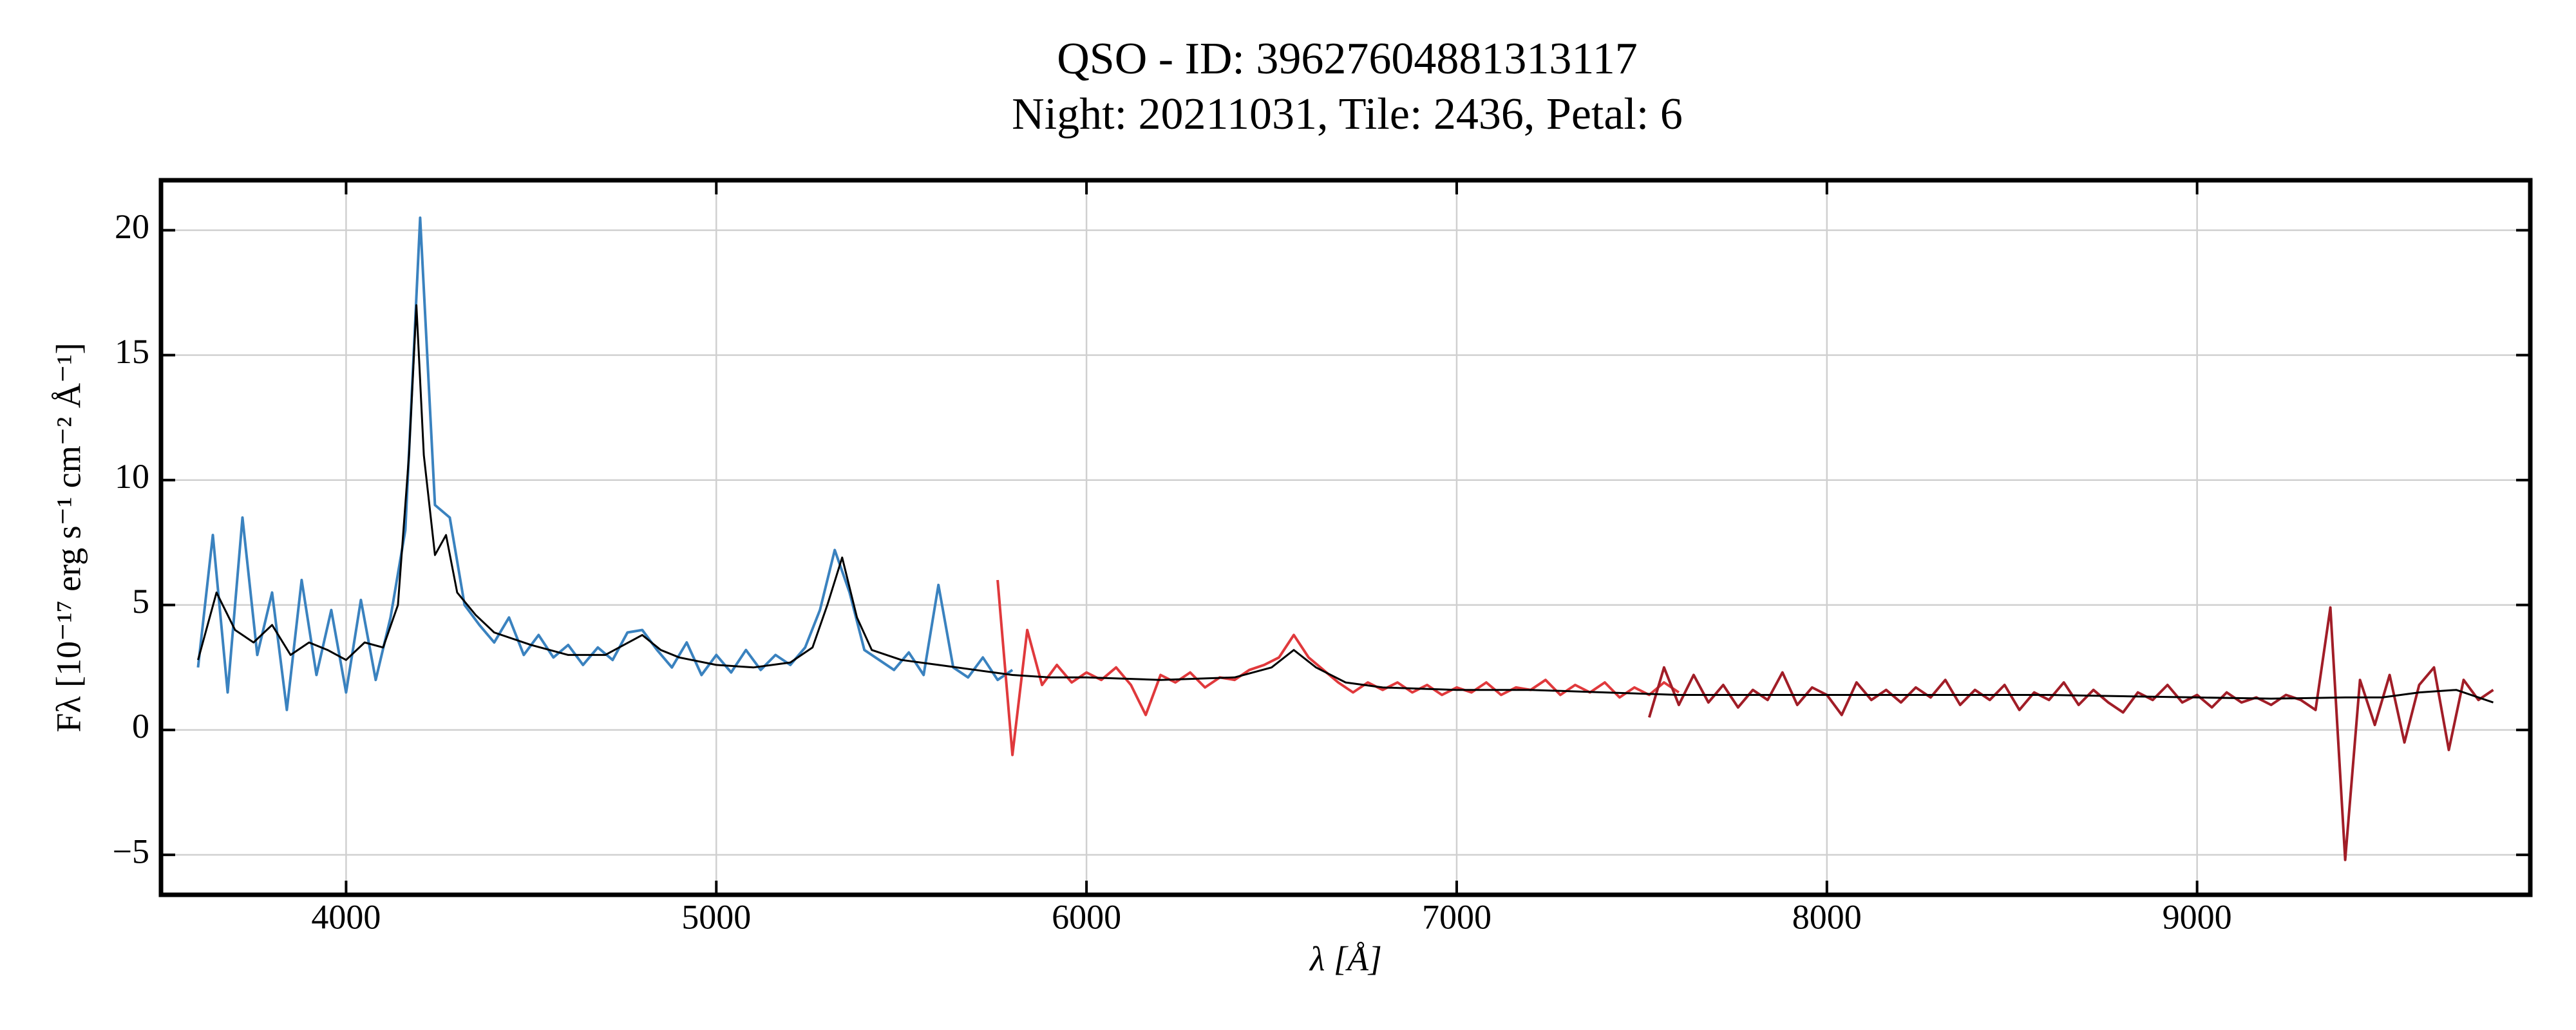  I want to click on y-tick-label: 10, so click(132, 476).